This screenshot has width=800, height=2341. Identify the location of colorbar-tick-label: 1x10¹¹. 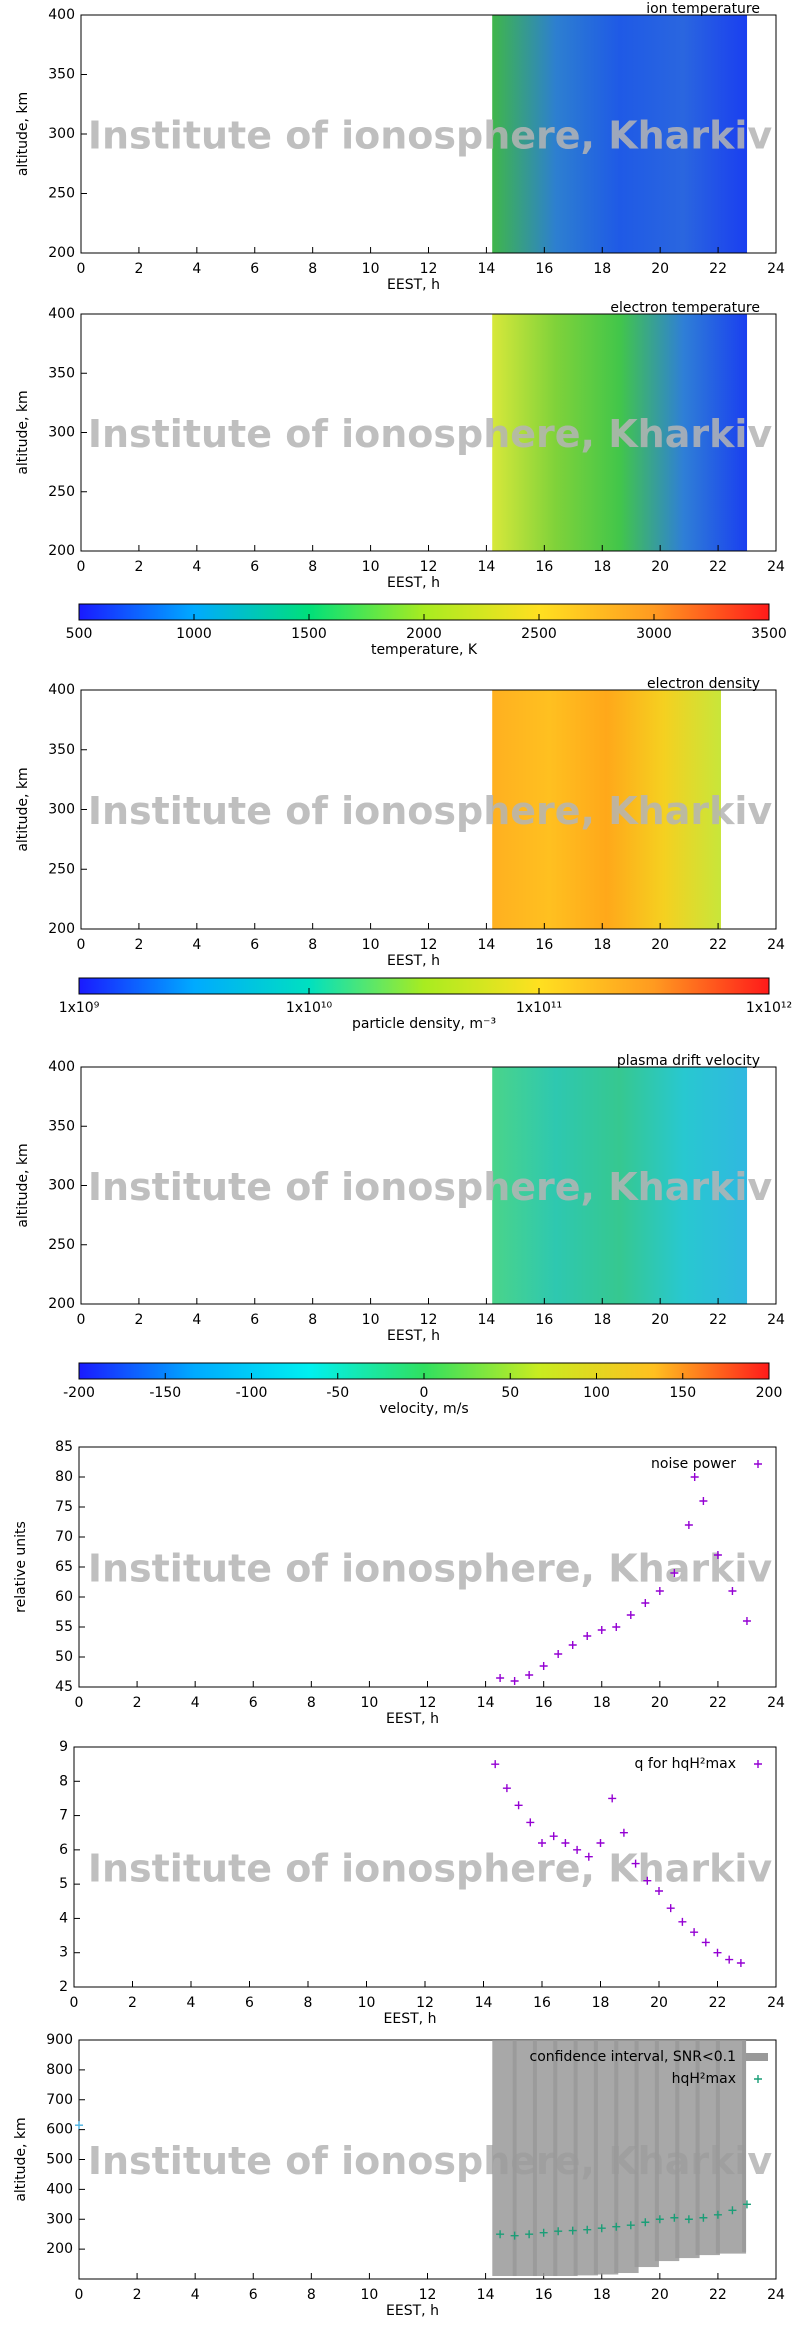
(539, 1008).